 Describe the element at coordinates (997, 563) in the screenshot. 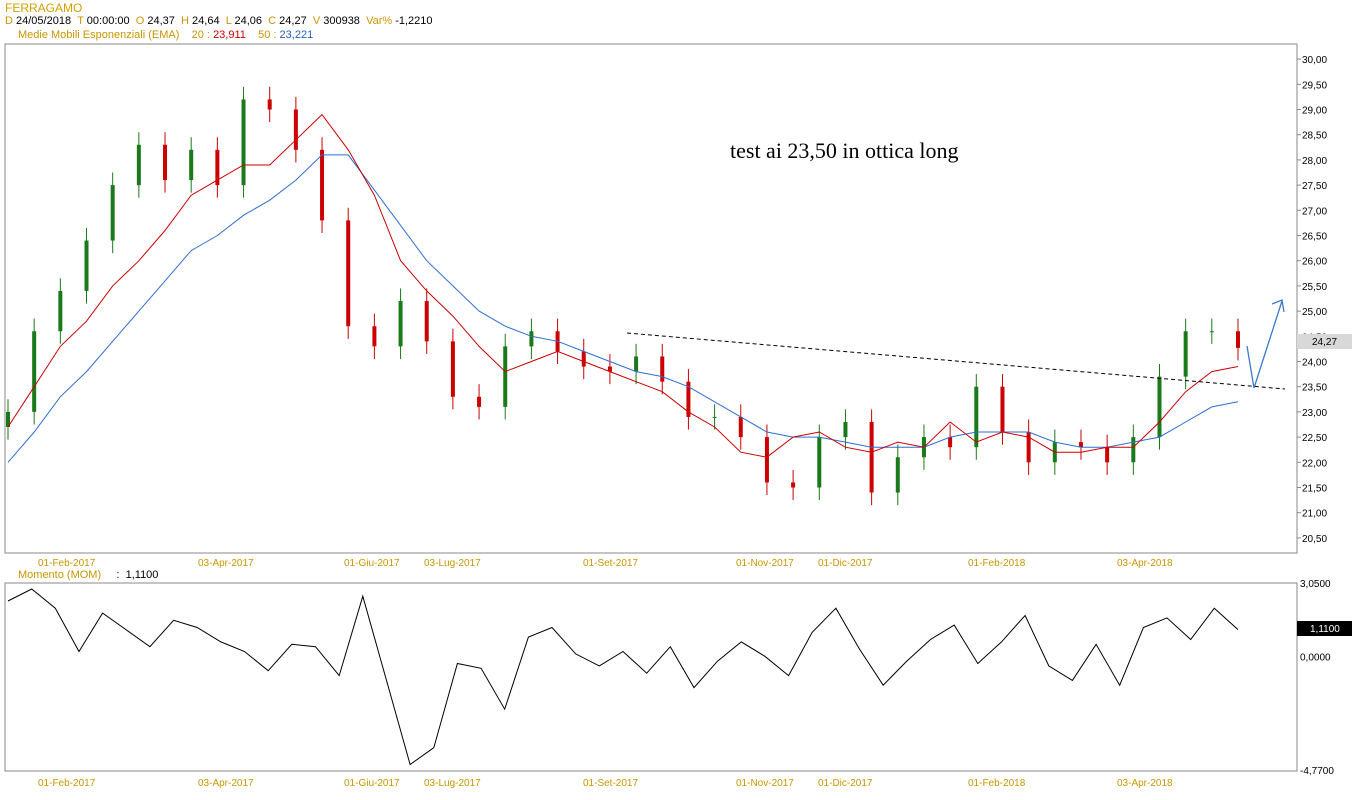

I see `x-tick-label: 01-Feb-2018` at that location.